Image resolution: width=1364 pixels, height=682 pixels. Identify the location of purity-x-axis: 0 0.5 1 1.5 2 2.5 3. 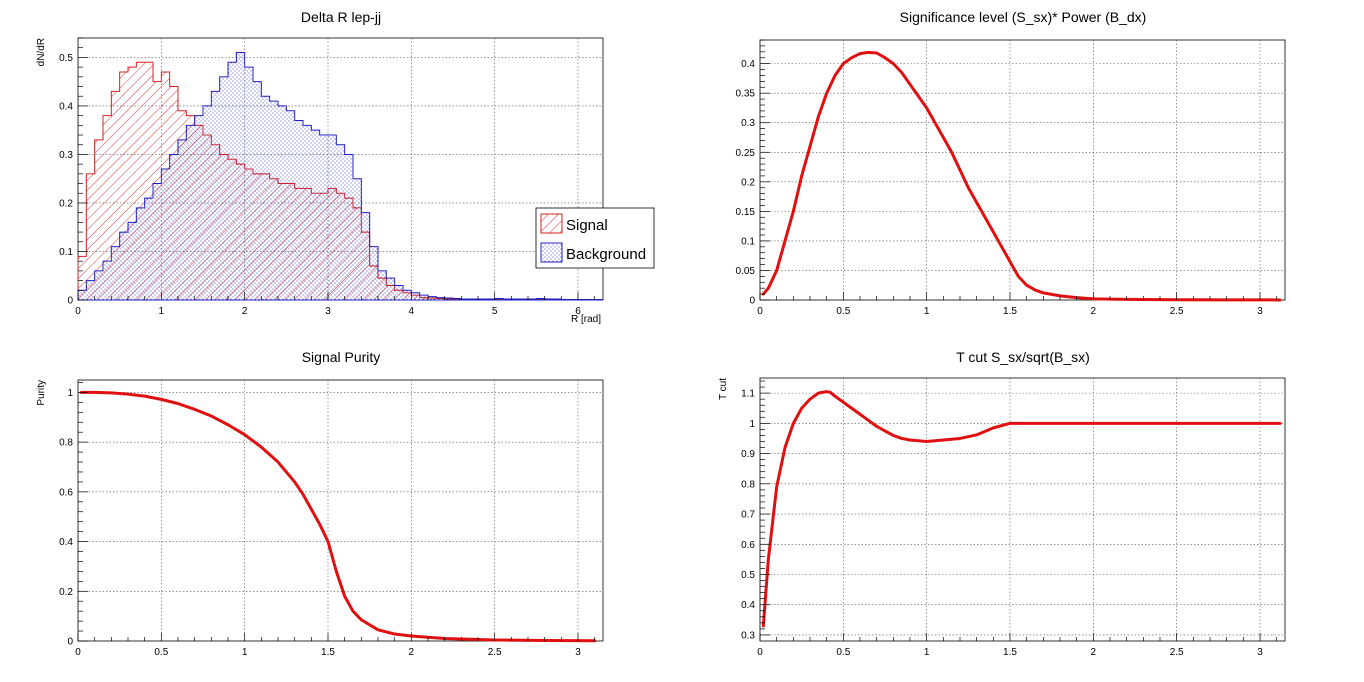
(335, 645).